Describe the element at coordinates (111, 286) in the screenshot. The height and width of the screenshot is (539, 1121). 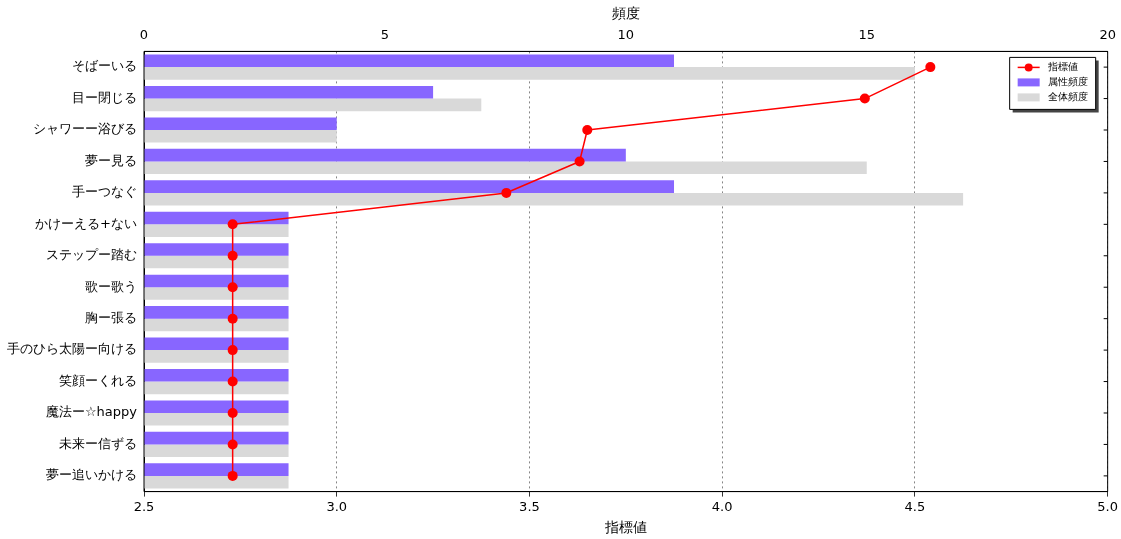
I see `y-tick-label: 歌ー歌う` at that location.